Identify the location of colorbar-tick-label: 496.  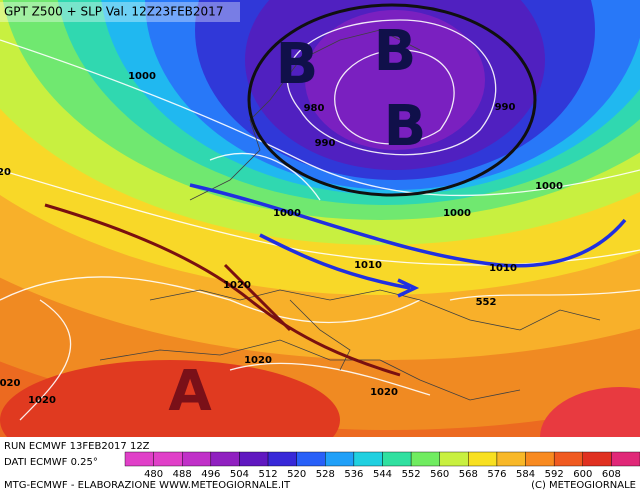
(210, 474).